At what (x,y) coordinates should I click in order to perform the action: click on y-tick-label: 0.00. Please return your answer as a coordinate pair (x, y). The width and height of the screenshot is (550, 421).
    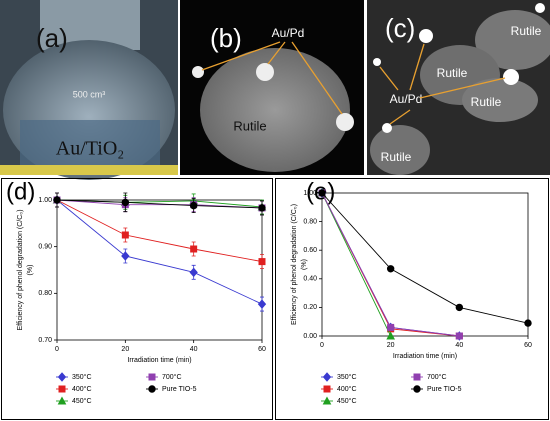
    Looking at the image, I should click on (310, 336).